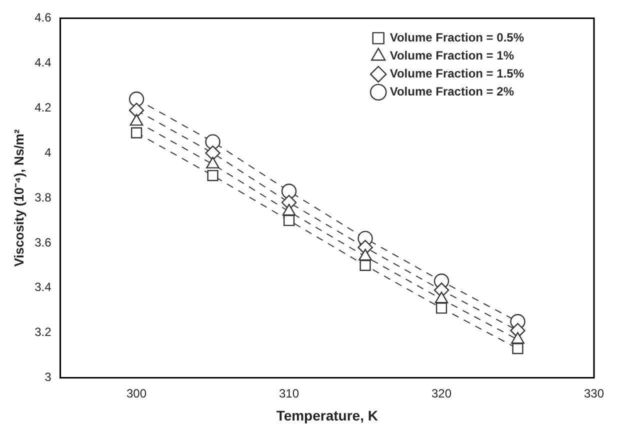 This screenshot has height=437, width=622. I want to click on y-tick-label: 3.2, so click(43, 332).